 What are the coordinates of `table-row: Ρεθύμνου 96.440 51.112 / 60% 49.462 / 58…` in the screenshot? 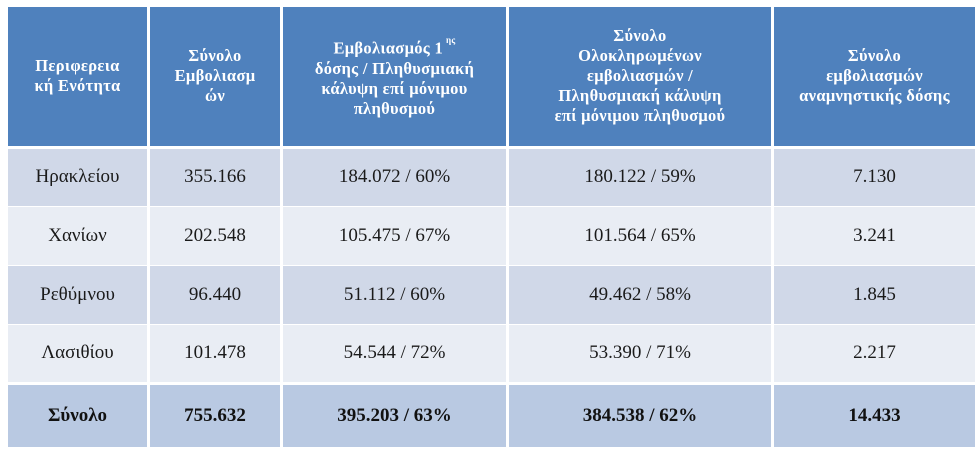 It's located at (491, 295).